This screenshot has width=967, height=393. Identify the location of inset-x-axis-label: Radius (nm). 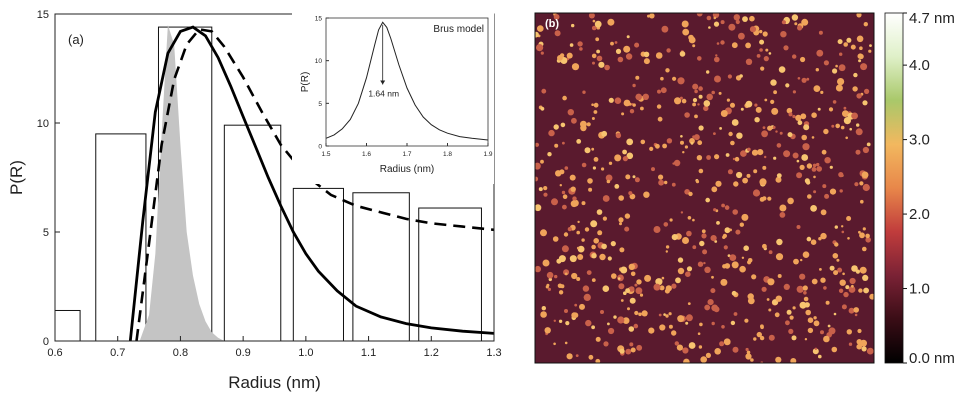
(407, 169).